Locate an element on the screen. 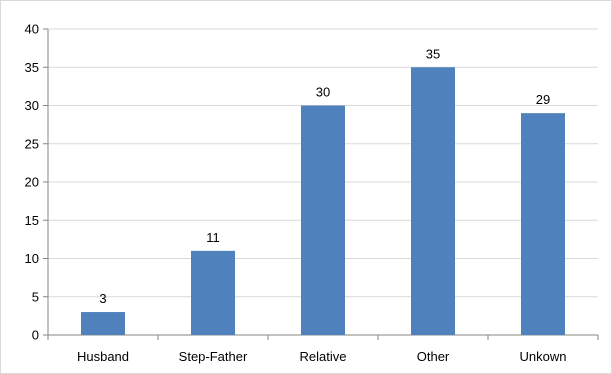 The height and width of the screenshot is (374, 612). y-tick-label: 15 is located at coordinates (32, 220).